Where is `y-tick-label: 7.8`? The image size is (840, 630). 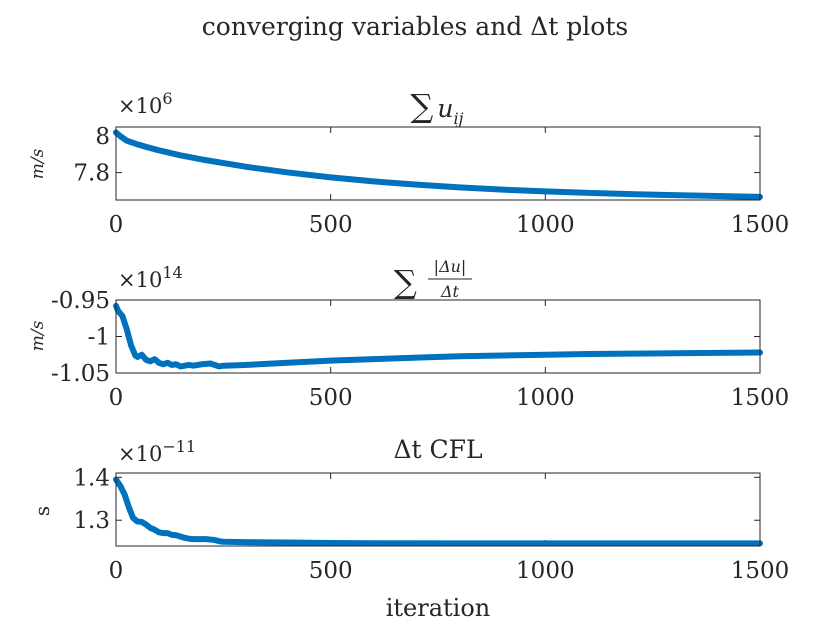
y-tick-label: 7.8 is located at coordinates (91, 174).